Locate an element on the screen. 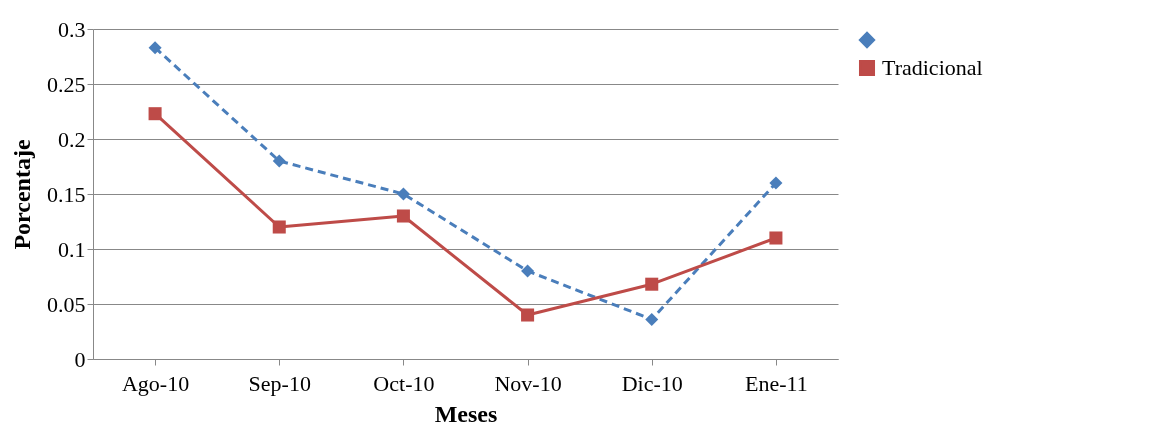 This screenshot has width=1151, height=444. y-tick-label: 0.25 is located at coordinates (66, 84).